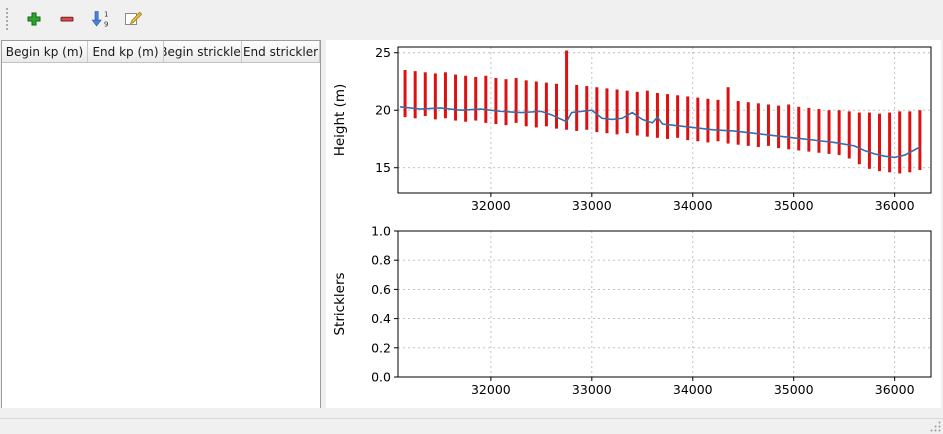  What do you see at coordinates (340, 120) in the screenshot?
I see `svg-text: Height (m)` at bounding box center [340, 120].